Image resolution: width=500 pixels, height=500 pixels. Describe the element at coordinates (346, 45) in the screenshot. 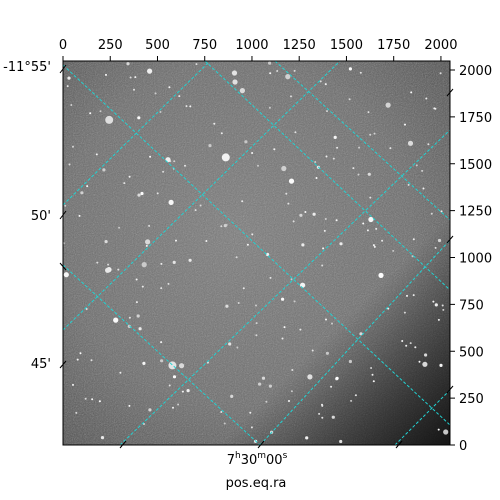

I see `top-tick-label: 1500` at that location.